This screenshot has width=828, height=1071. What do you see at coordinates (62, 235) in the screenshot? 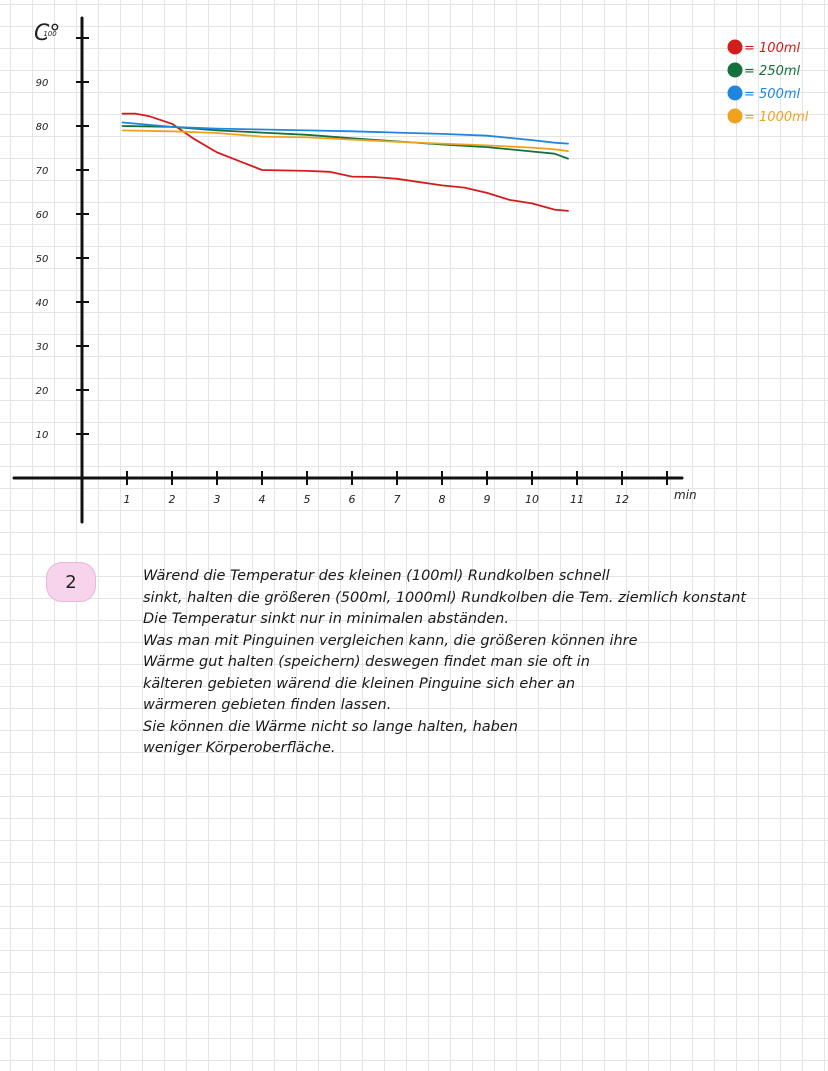
I see `y-ticks: 10 20 30 40 50 60 70 80 90 100` at bounding box center [62, 235].